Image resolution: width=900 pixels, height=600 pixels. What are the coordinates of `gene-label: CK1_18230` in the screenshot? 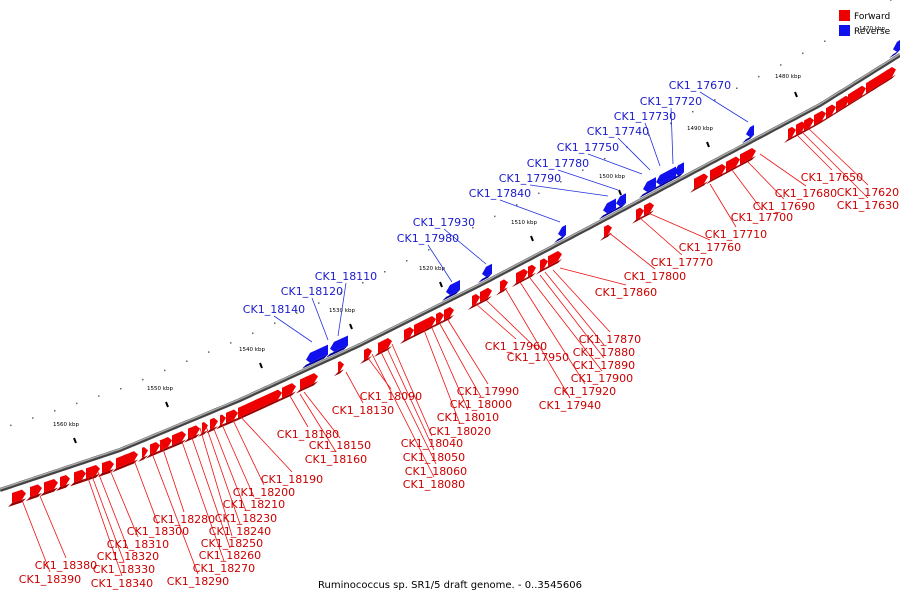 It's located at (246, 518).